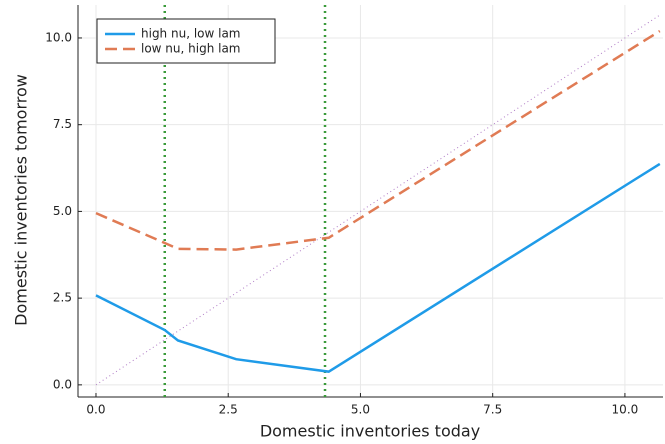  Describe the element at coordinates (62, 298) in the screenshot. I see `y-tick-label: 2.5` at that location.